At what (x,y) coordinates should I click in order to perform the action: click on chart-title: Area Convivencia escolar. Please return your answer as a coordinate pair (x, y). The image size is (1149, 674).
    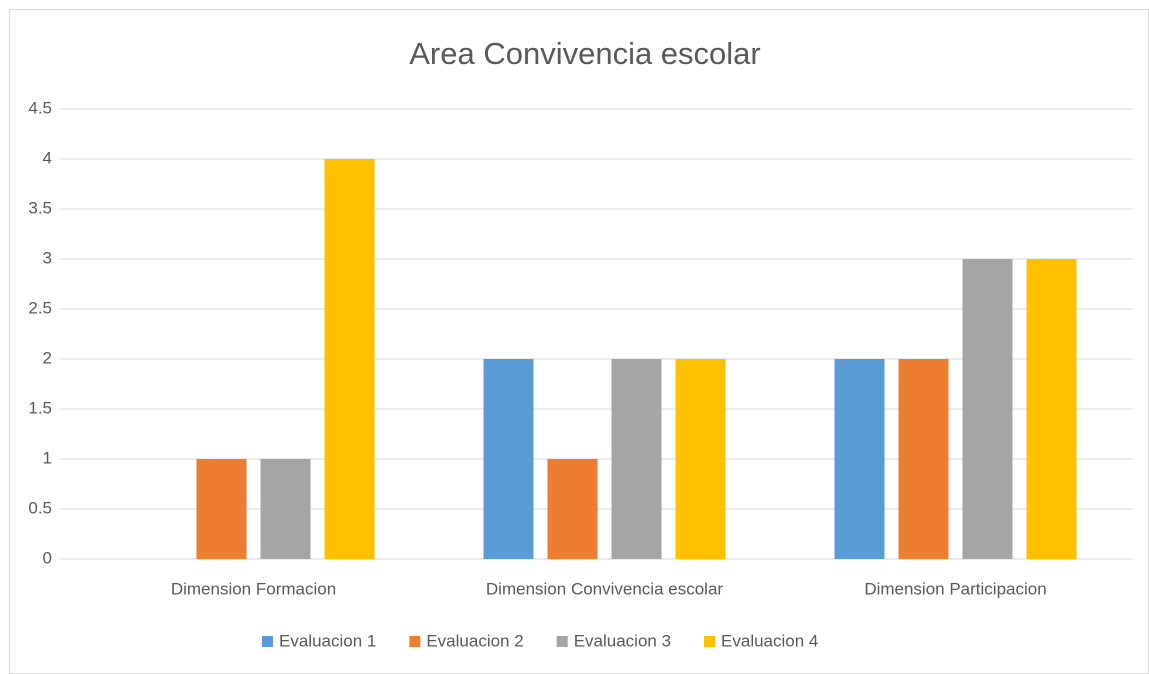
    Looking at the image, I should click on (585, 53).